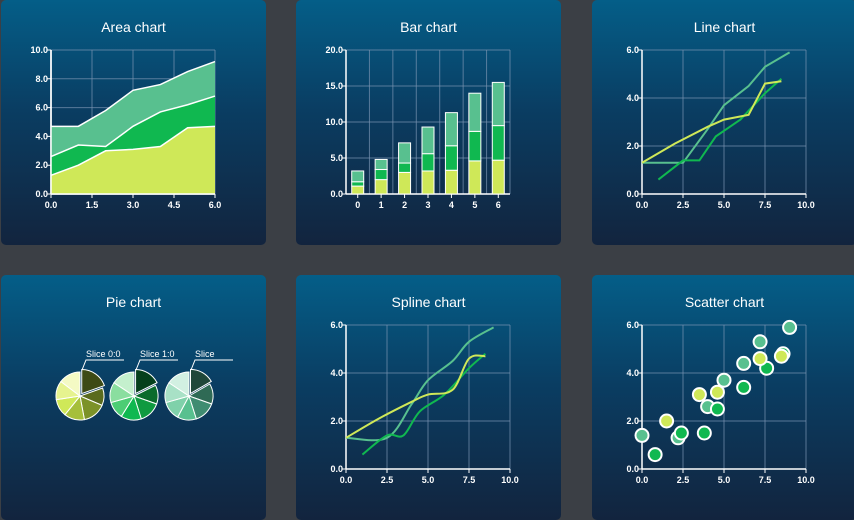 This screenshot has height=520, width=854. I want to click on x-tick-label: 2, so click(404, 205).